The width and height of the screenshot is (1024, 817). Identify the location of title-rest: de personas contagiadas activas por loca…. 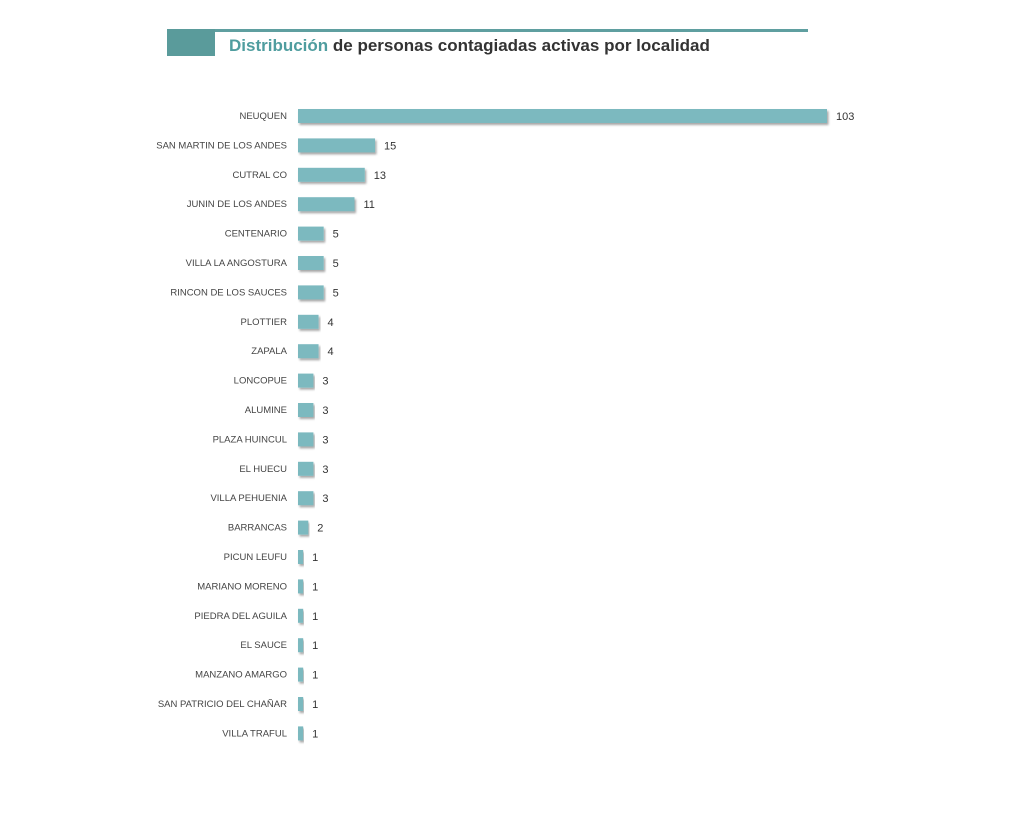
(519, 45).